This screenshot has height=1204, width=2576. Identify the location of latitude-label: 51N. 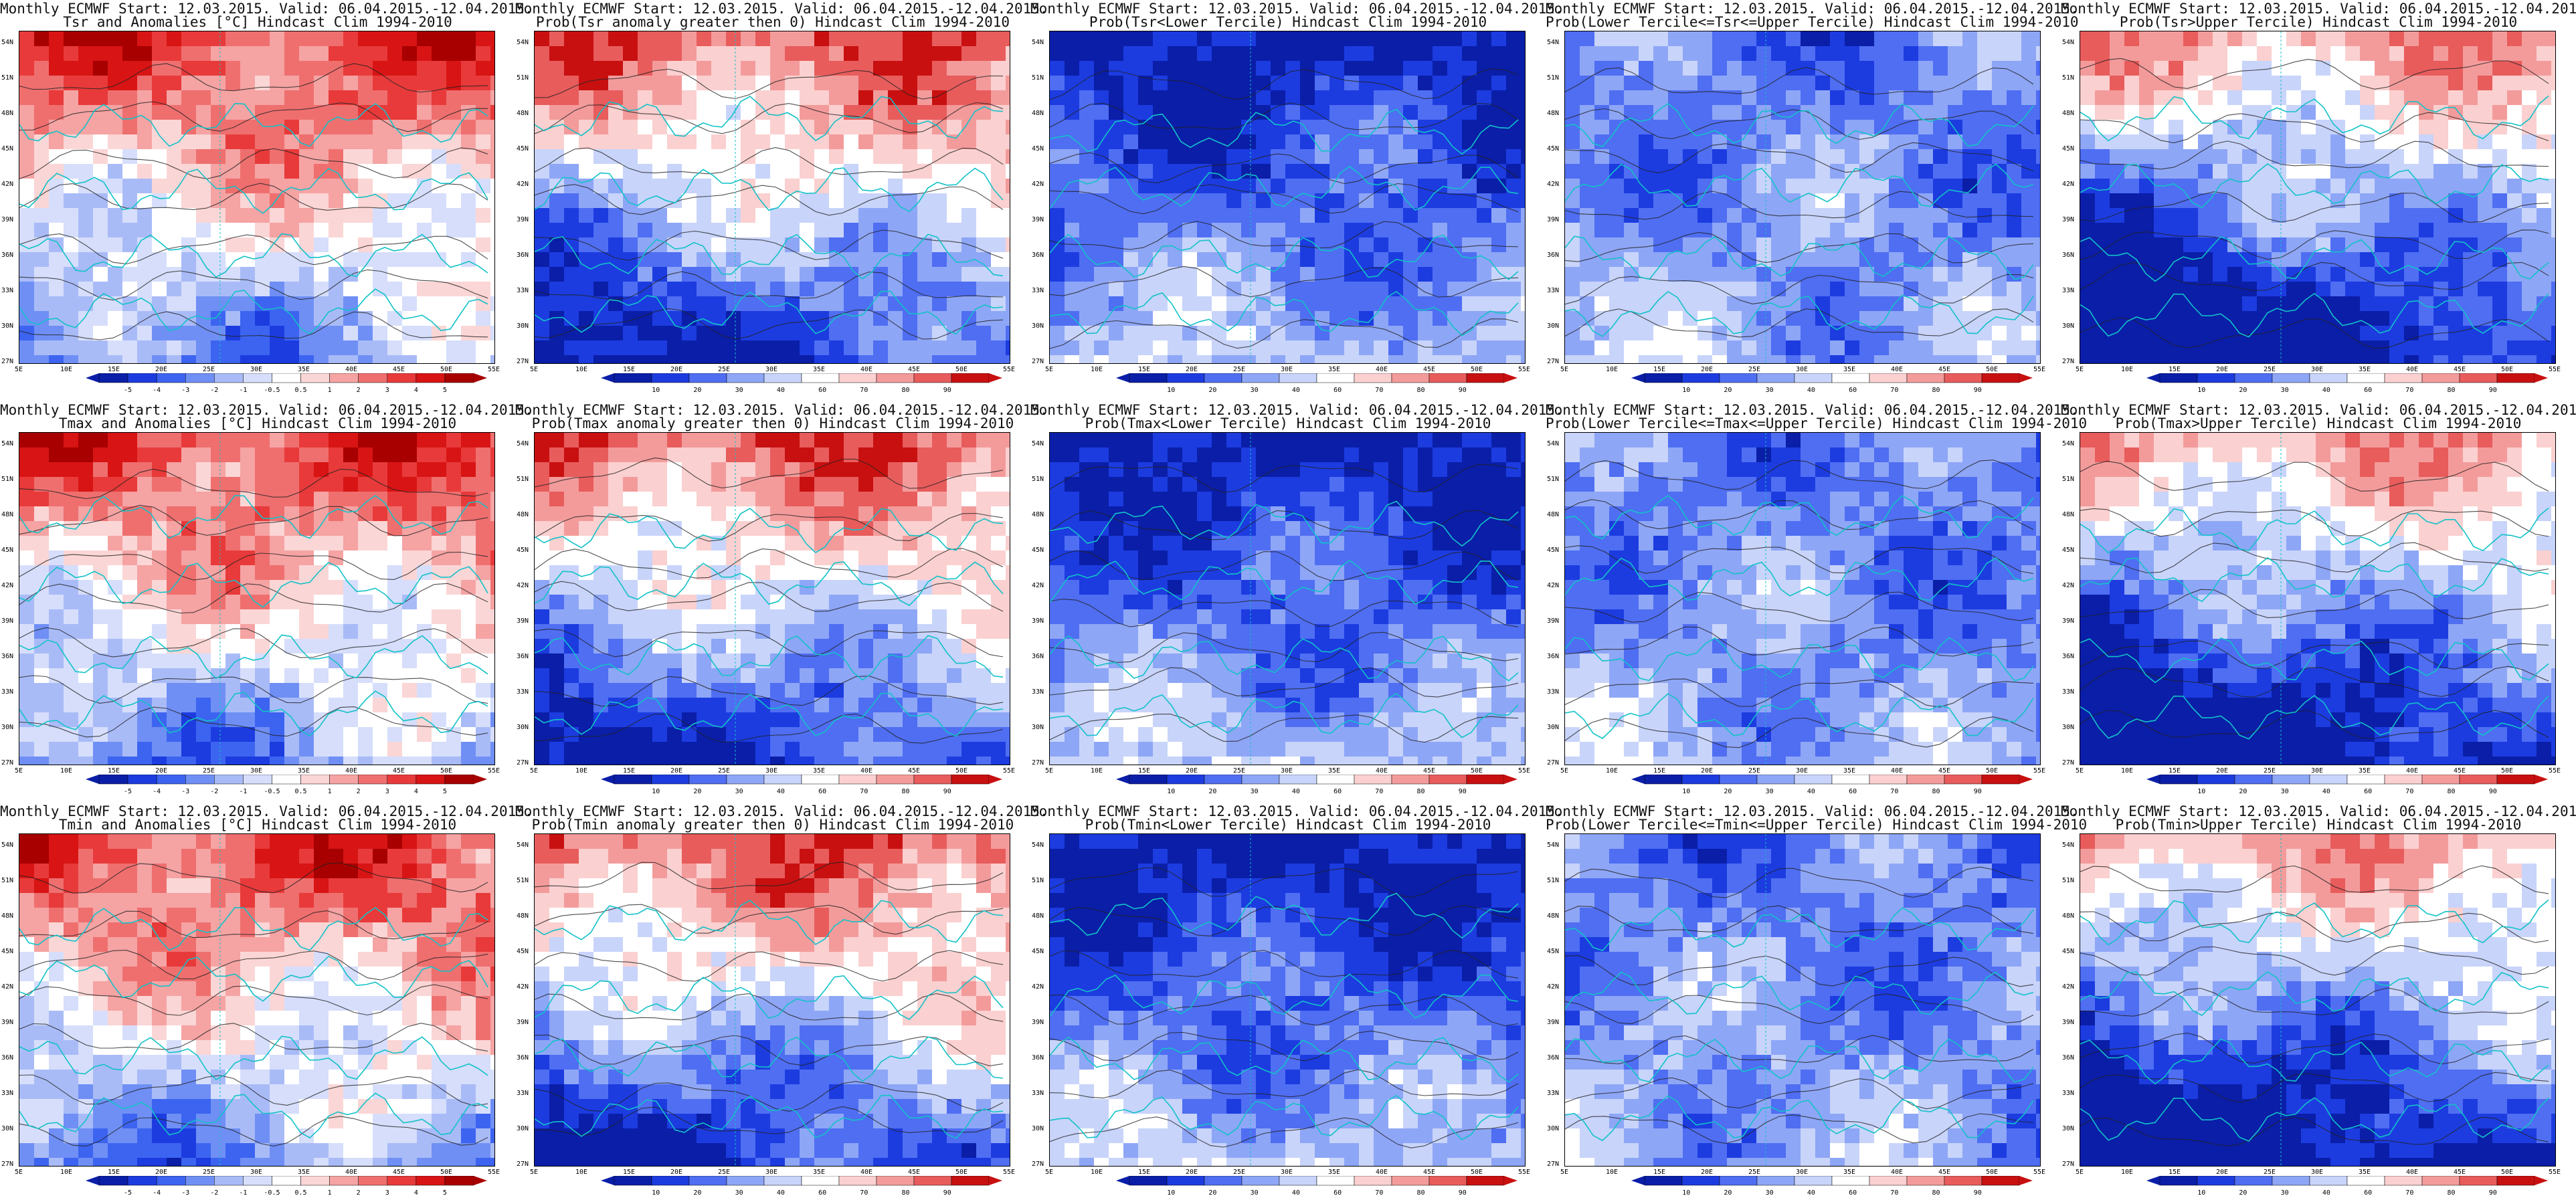
(7, 880).